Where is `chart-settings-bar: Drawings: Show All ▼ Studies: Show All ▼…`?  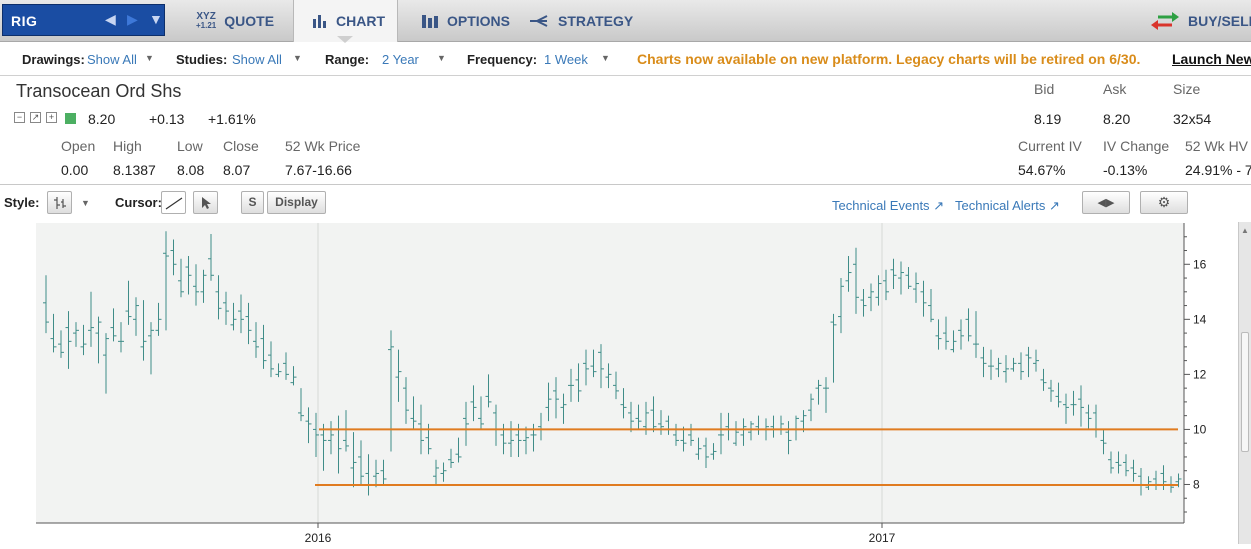
chart-settings-bar: Drawings: Show All ▼ Studies: Show All ▼… is located at coordinates (625, 59).